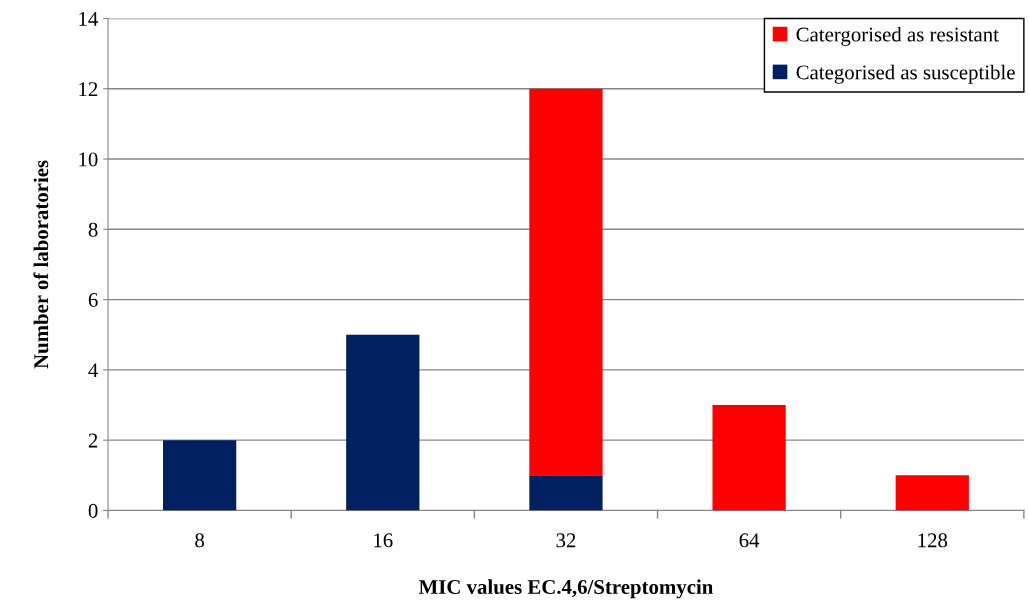  Describe the element at coordinates (897, 36) in the screenshot. I see `legend-label: Catergorised as resistant` at that location.